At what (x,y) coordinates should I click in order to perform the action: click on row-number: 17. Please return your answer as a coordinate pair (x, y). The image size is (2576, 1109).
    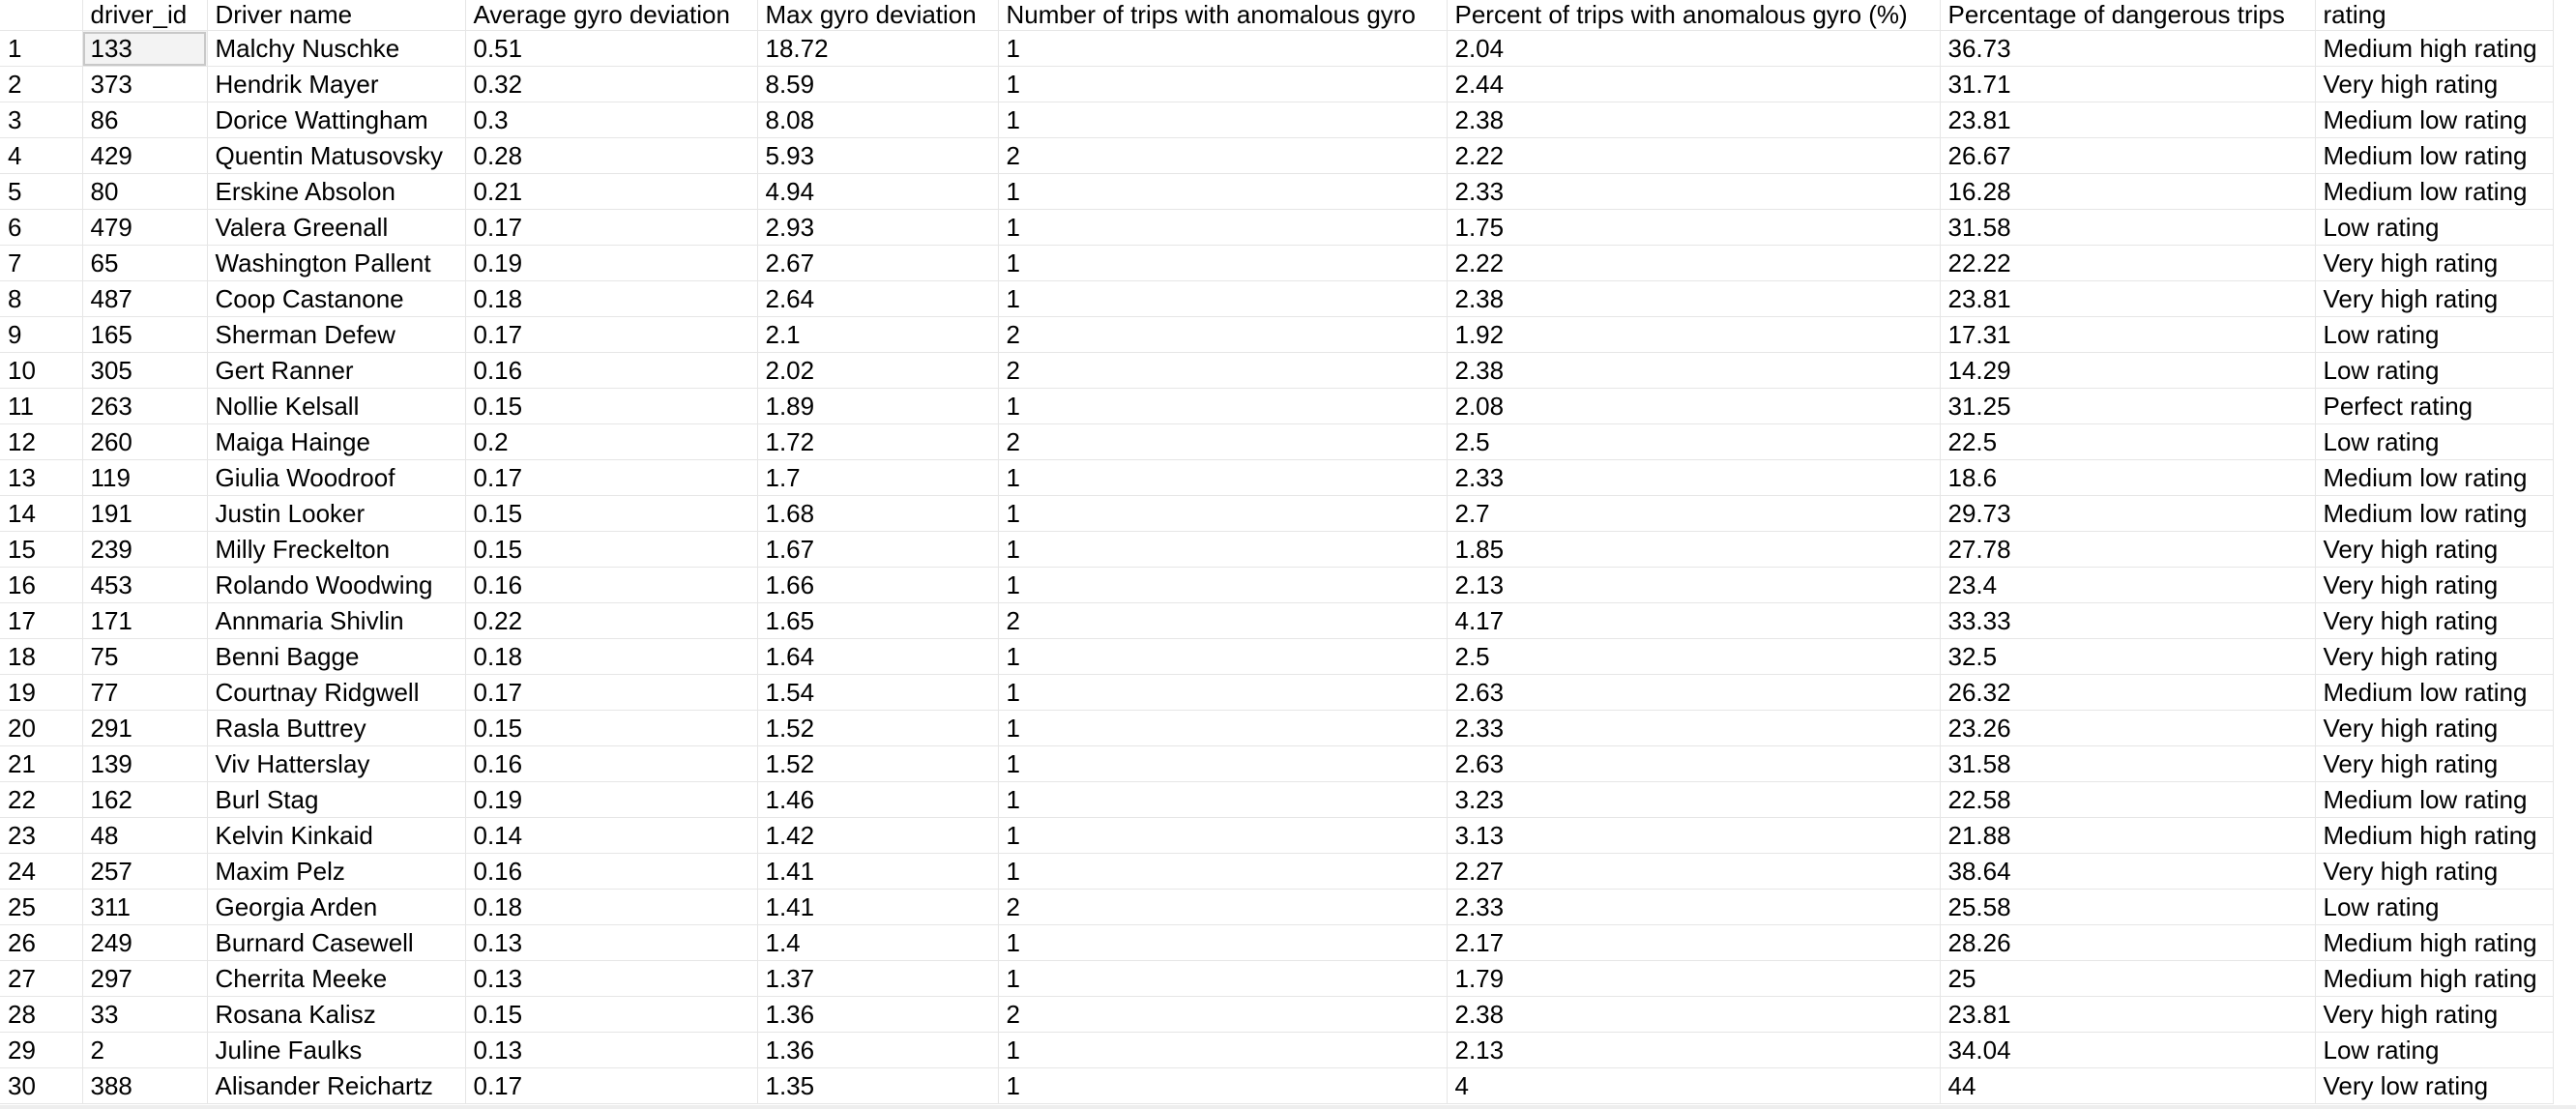
    Looking at the image, I should click on (41, 620).